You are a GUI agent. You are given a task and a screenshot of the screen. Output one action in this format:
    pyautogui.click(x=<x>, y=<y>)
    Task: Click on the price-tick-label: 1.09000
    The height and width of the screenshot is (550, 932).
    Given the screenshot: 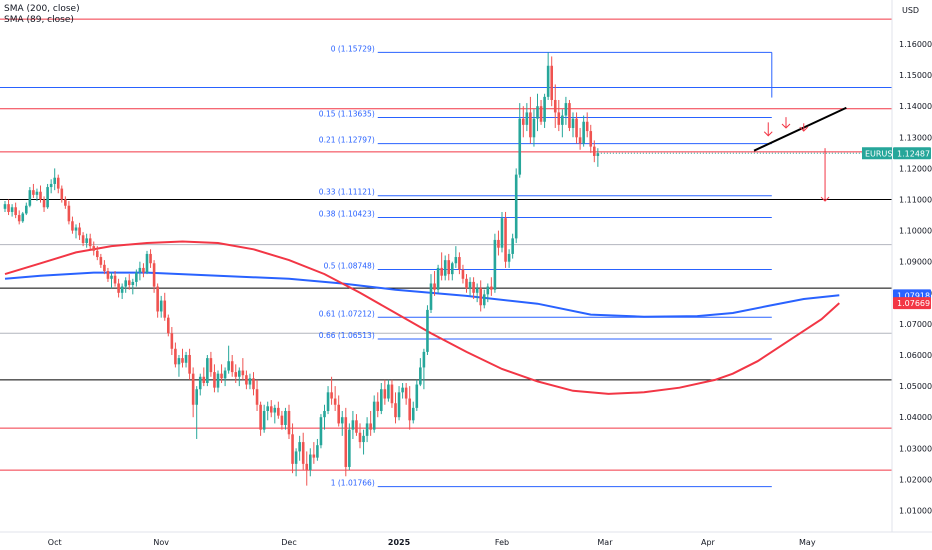 What is the action you would take?
    pyautogui.click(x=915, y=262)
    